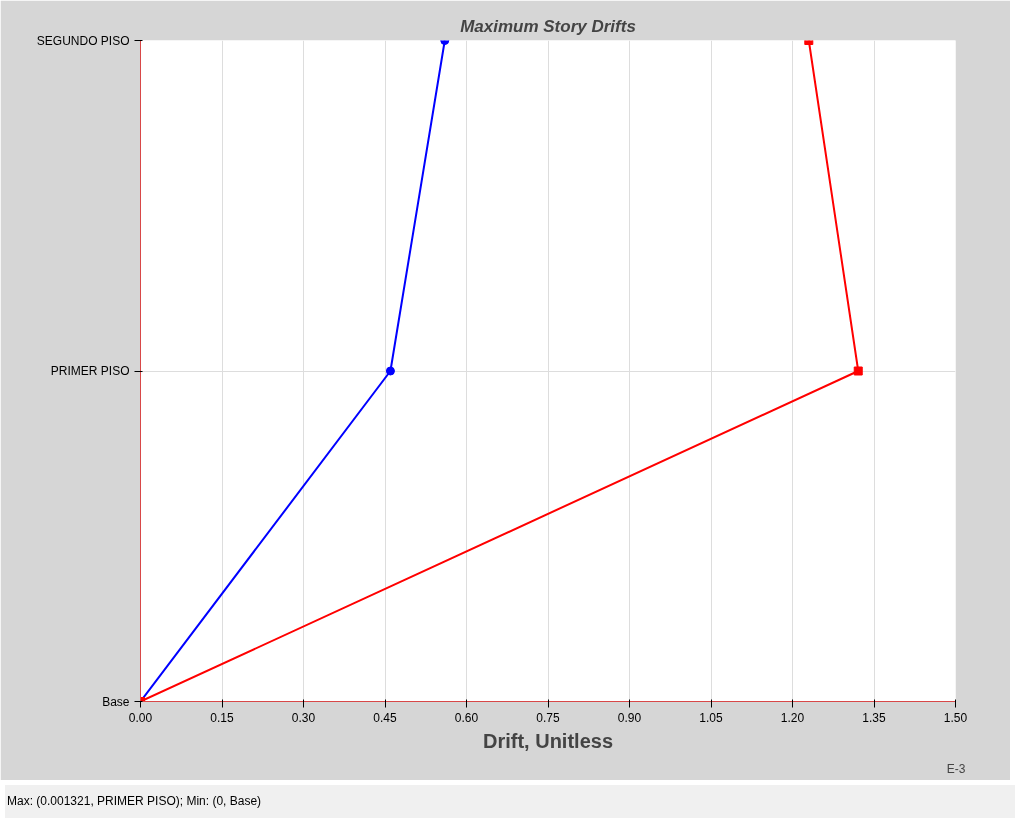 This screenshot has width=1019, height=828. I want to click on x-tick-label: 0.30, so click(303, 717).